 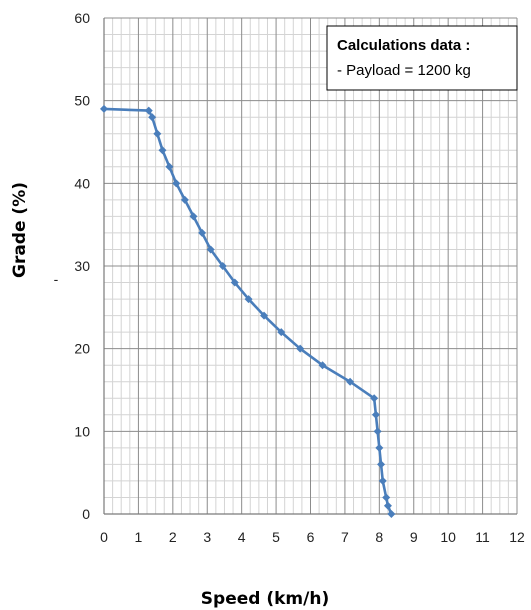 I want to click on x-tick-labels: 0 1 2 3 4 5 6 7 8 9 10 11 12, so click(x=312, y=537).